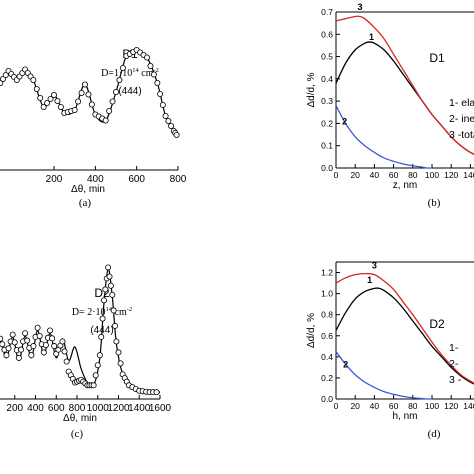 The width and height of the screenshot is (474, 474). Describe the element at coordinates (434, 434) in the screenshot. I see `panel-label-d: (d)` at that location.